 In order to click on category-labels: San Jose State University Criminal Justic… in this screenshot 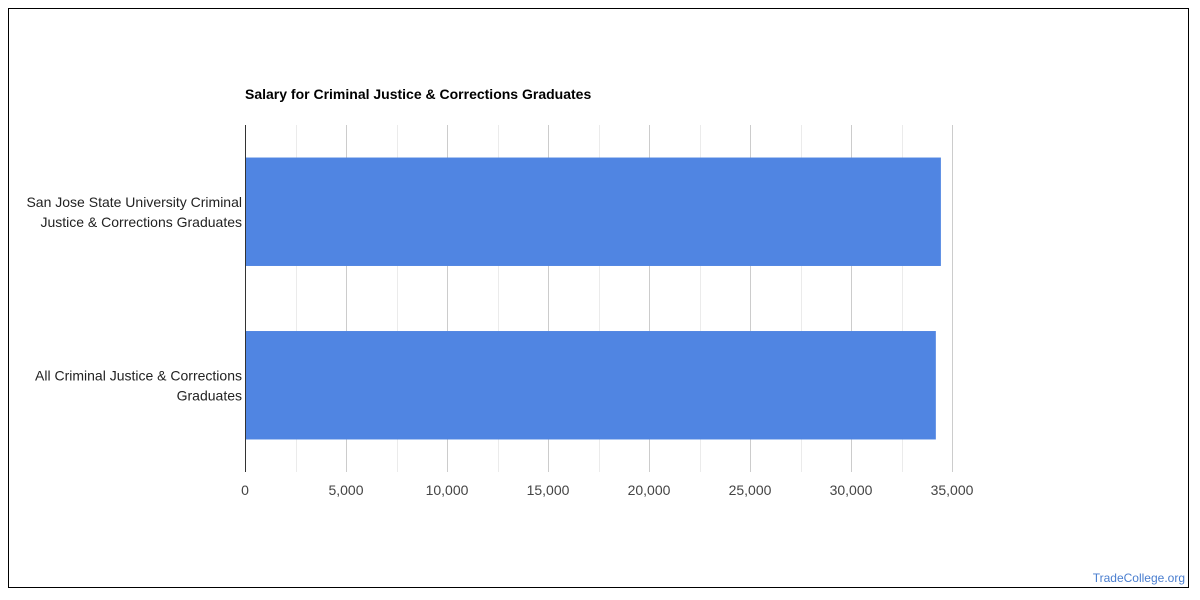, I will do `click(134, 299)`.